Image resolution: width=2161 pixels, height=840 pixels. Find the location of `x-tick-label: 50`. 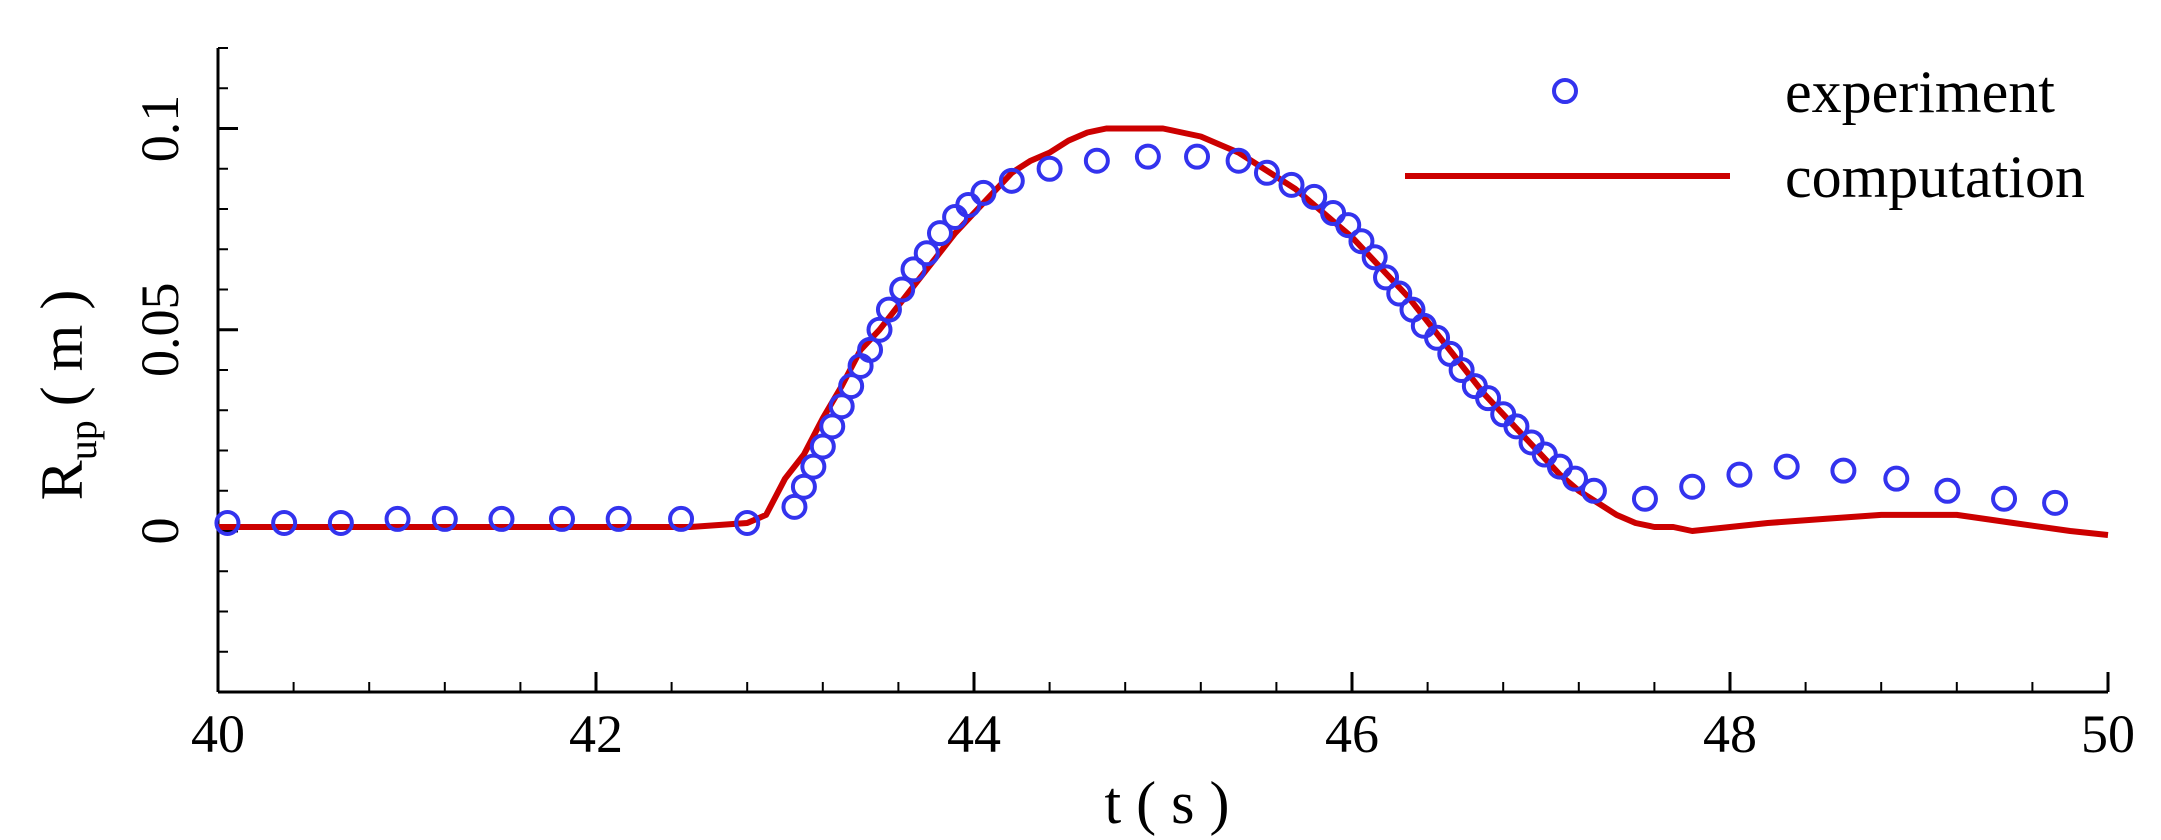

x-tick-label: 50 is located at coordinates (2108, 734).